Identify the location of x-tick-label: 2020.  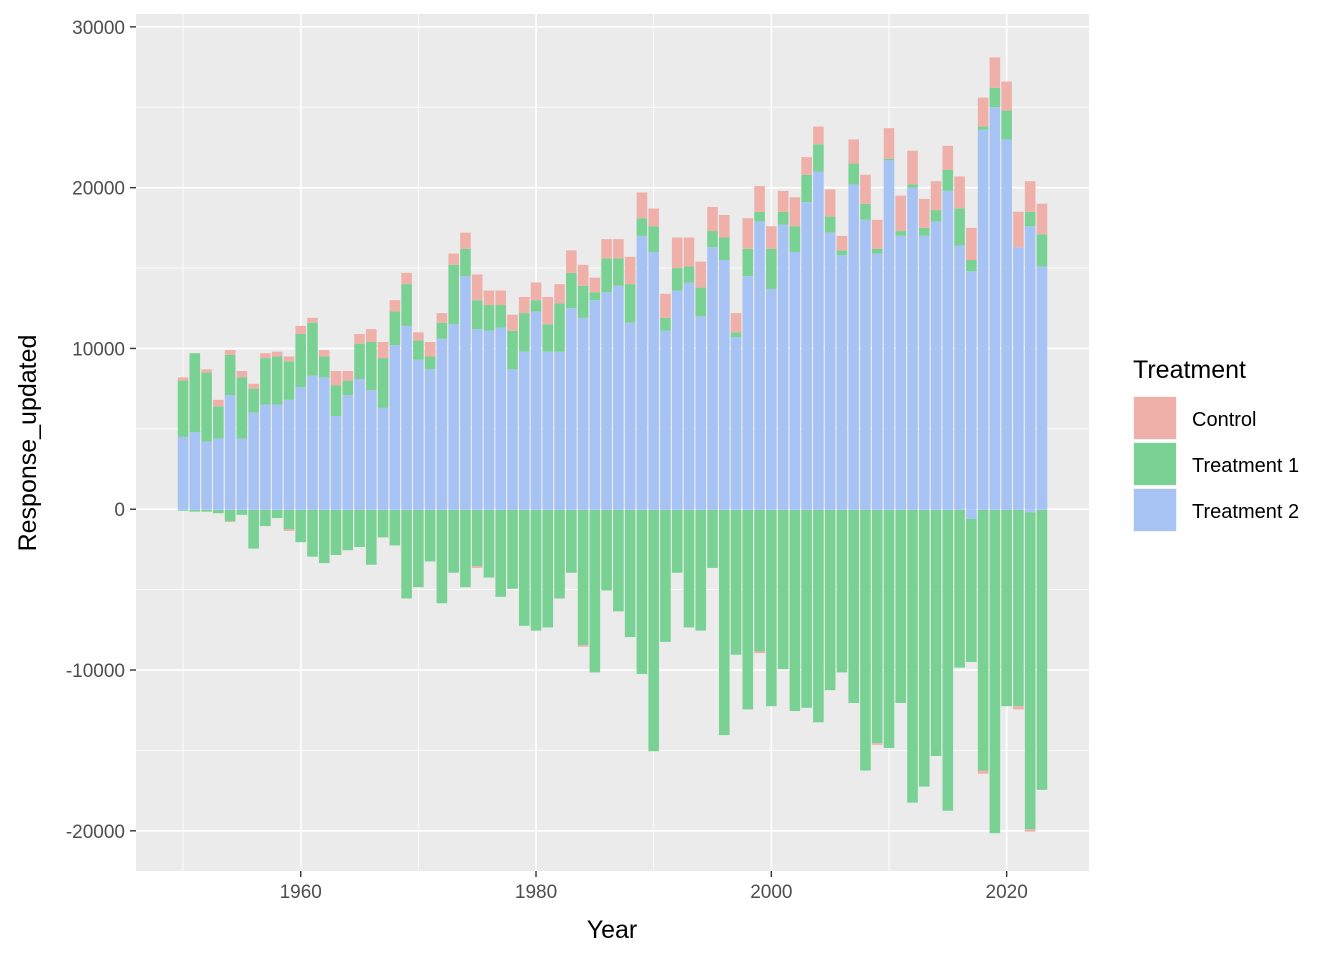
(1007, 892).